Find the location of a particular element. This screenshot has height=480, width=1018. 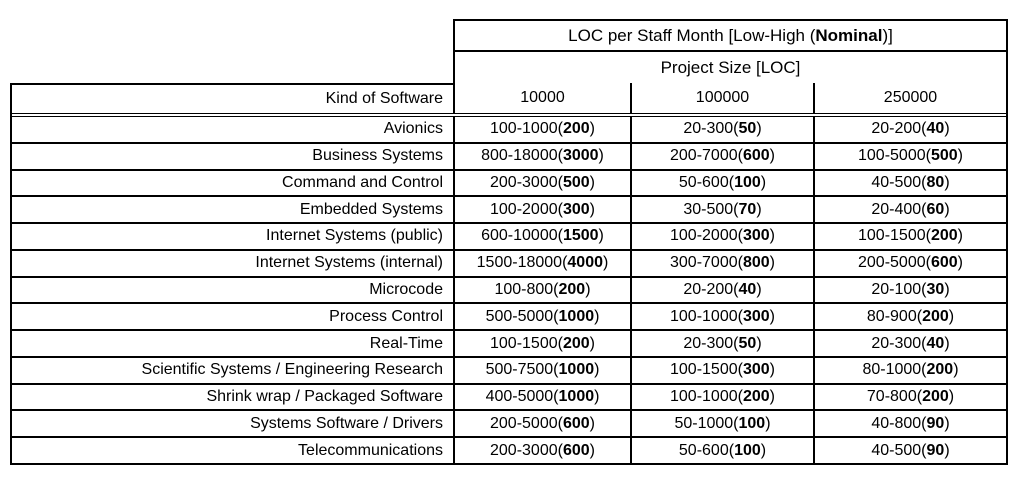

cell-range-text: 50-1000( is located at coordinates (706, 423).